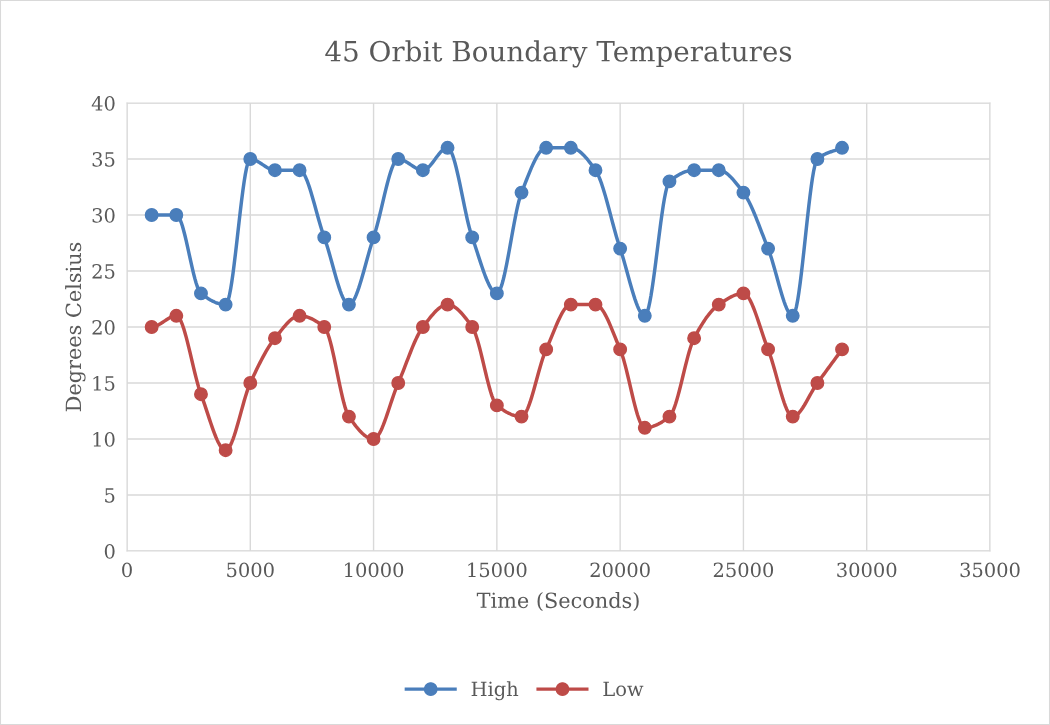 The width and height of the screenshot is (1050, 725). Describe the element at coordinates (623, 689) in the screenshot. I see `legend-label: Low` at that location.